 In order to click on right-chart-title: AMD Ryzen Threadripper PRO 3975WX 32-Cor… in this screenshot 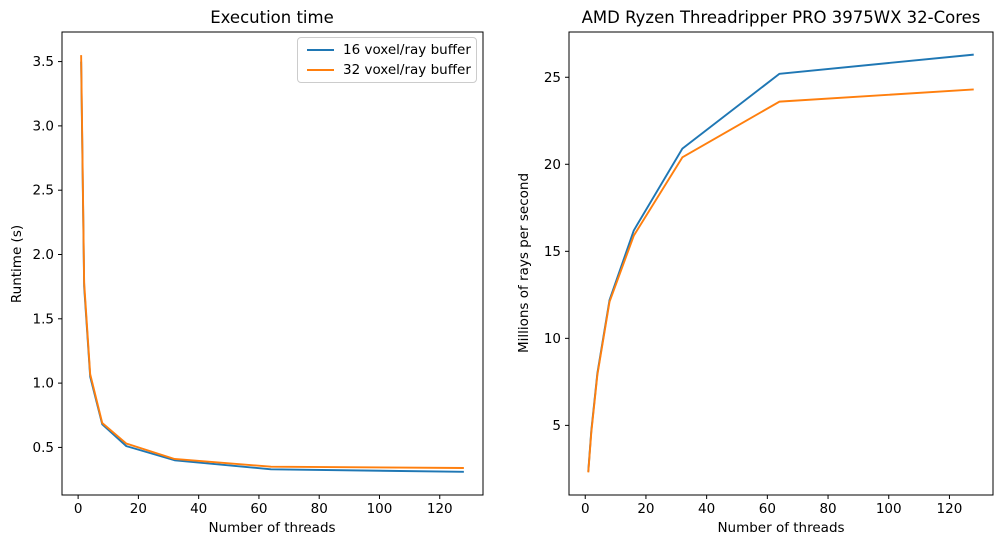, I will do `click(781, 17)`.